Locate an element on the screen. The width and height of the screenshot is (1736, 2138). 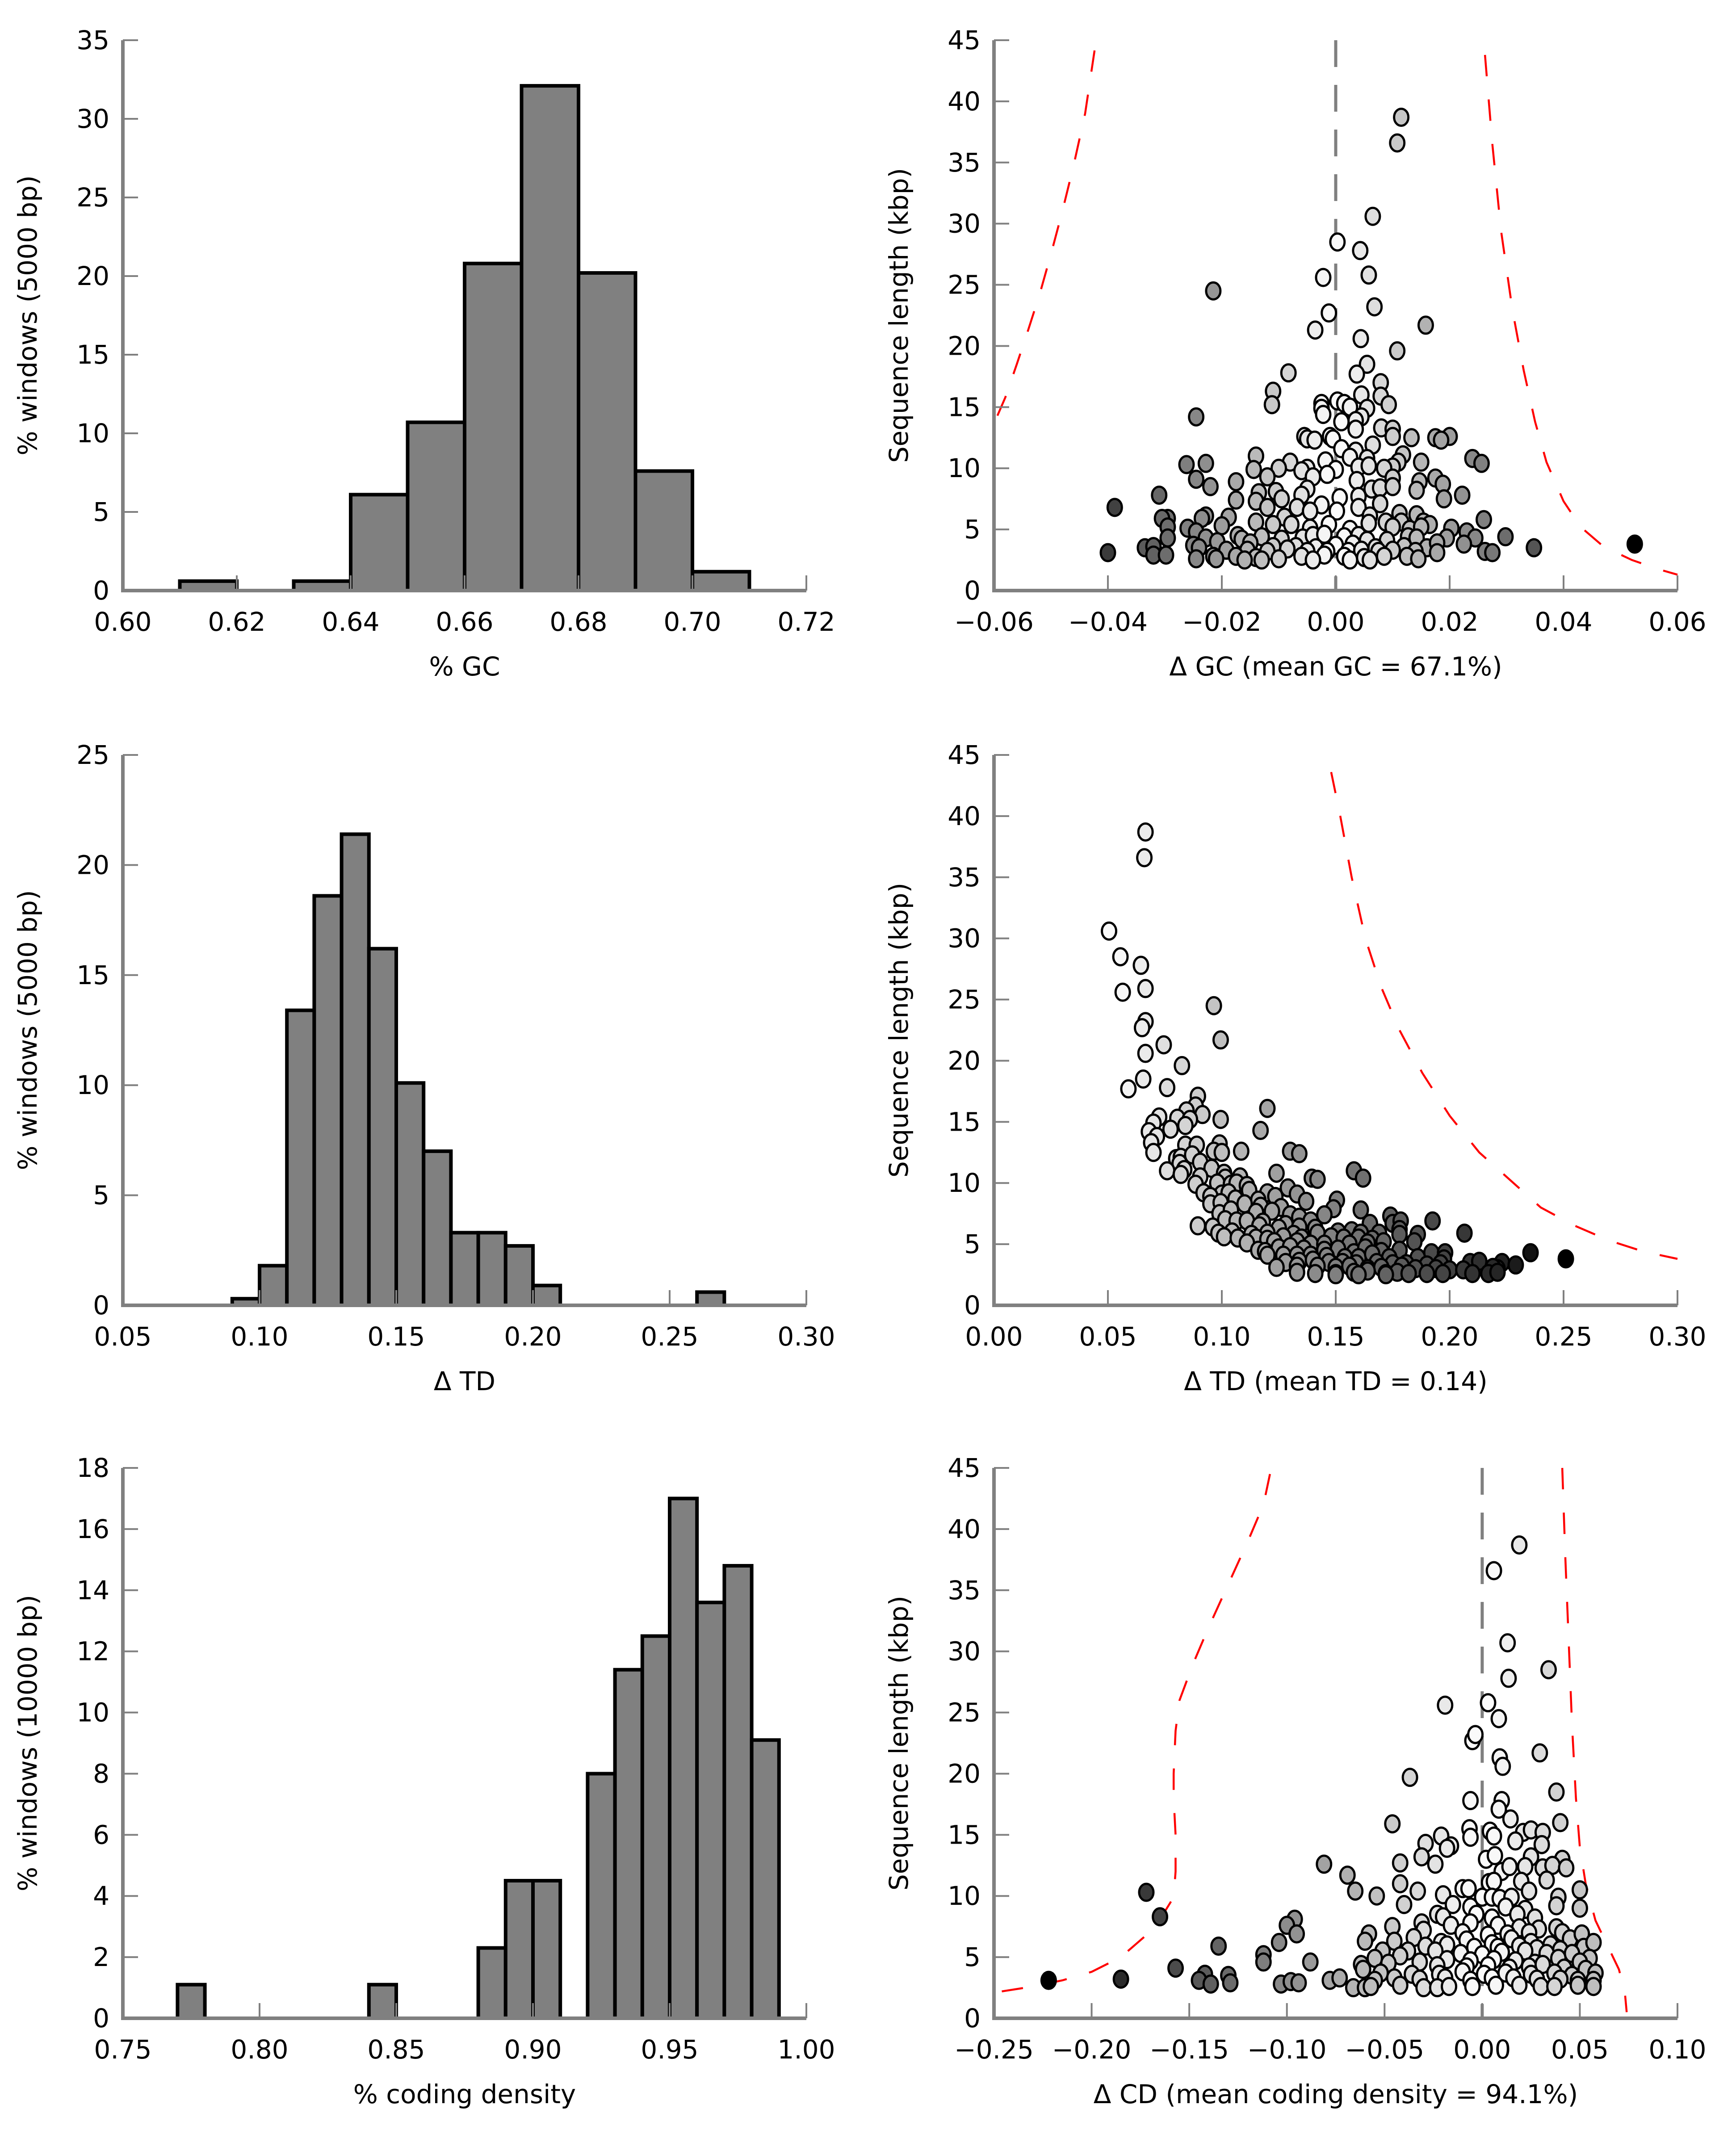
x-tick-label: −0.25 is located at coordinates (994, 2049).